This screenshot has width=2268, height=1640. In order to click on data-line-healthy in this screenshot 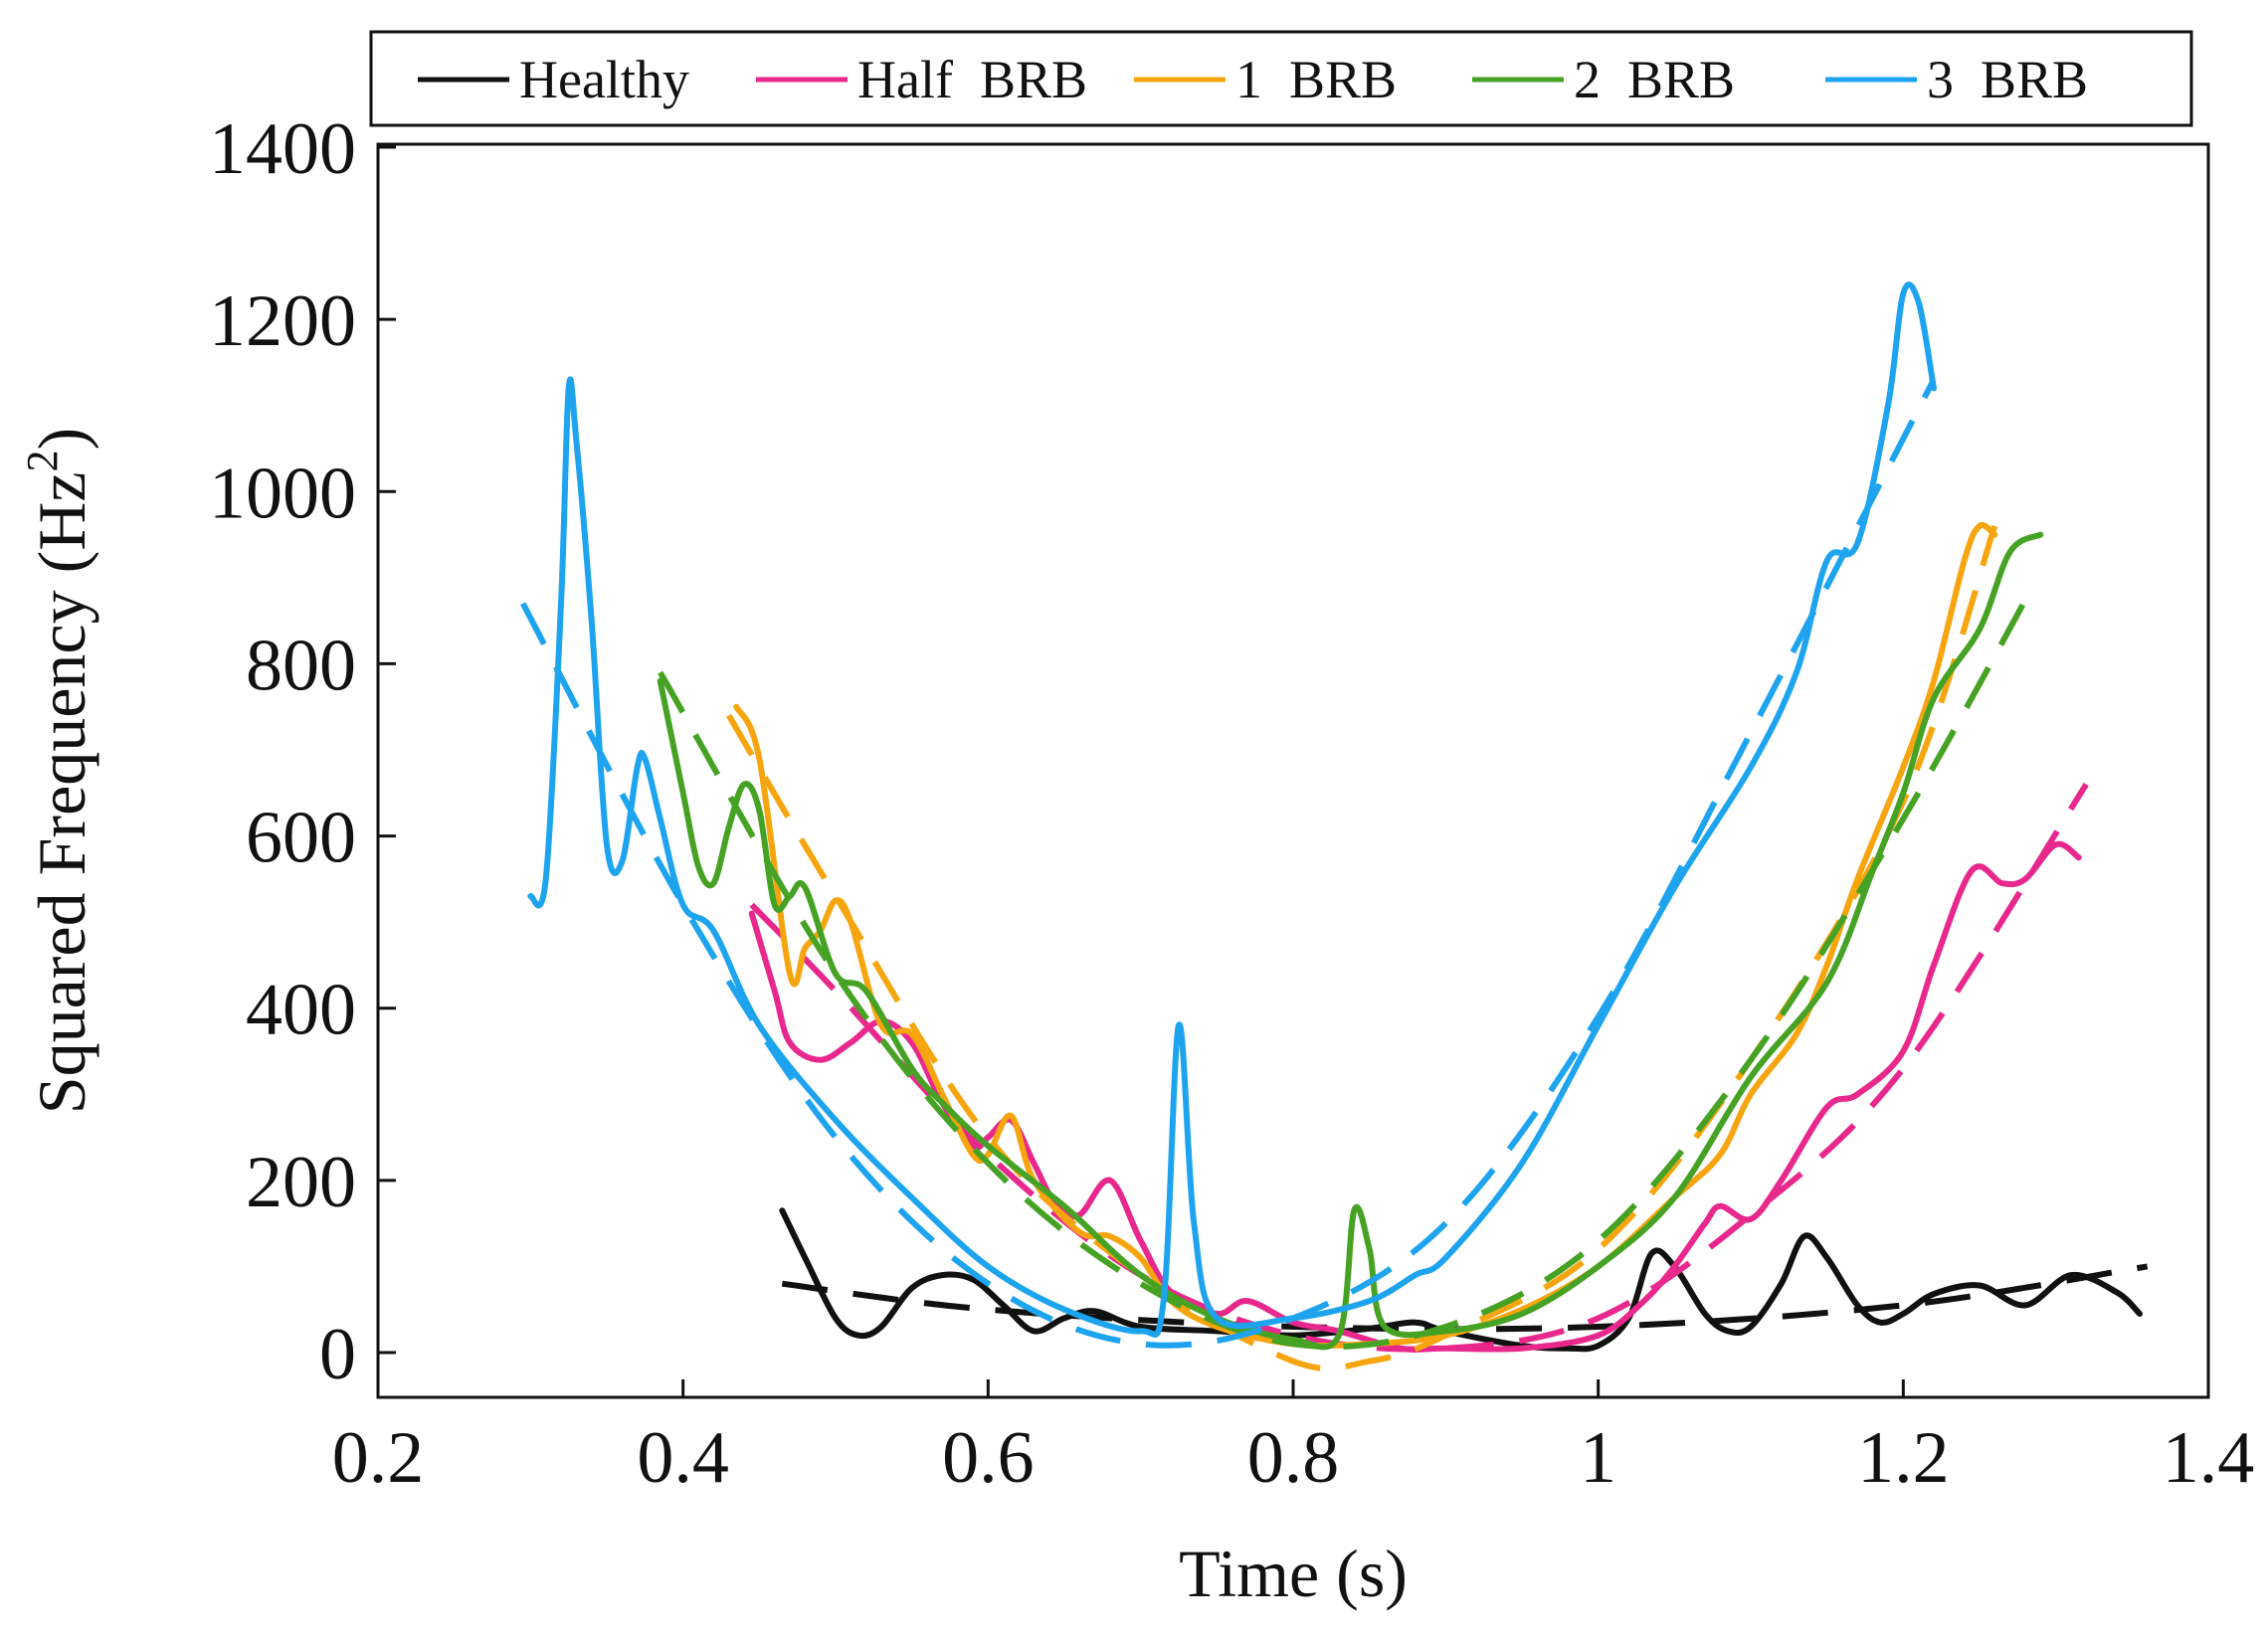, I will do `click(1461, 1280)`.